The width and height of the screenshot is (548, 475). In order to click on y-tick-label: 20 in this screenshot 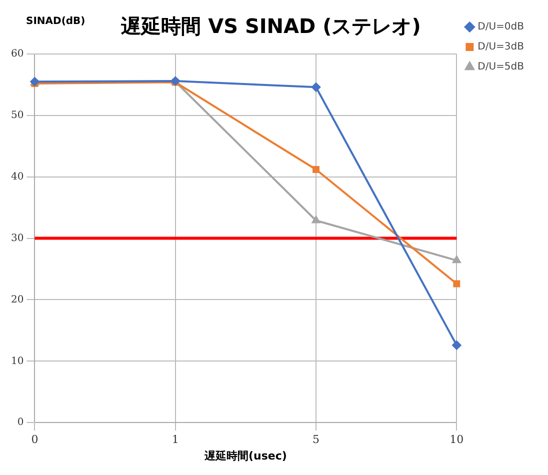, I will do `click(17, 300)`.